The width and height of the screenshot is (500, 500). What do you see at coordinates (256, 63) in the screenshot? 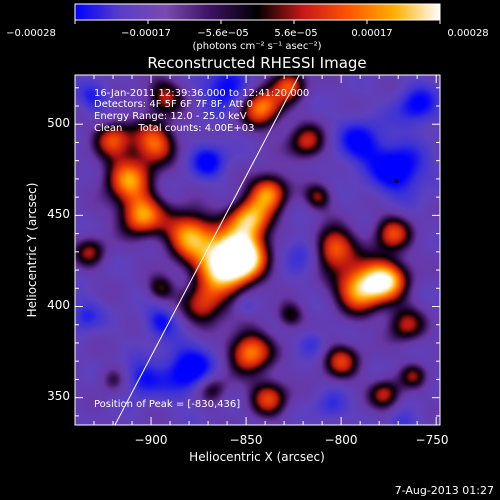
I see `chart-title: Reconstructed RHESSI Image` at bounding box center [256, 63].